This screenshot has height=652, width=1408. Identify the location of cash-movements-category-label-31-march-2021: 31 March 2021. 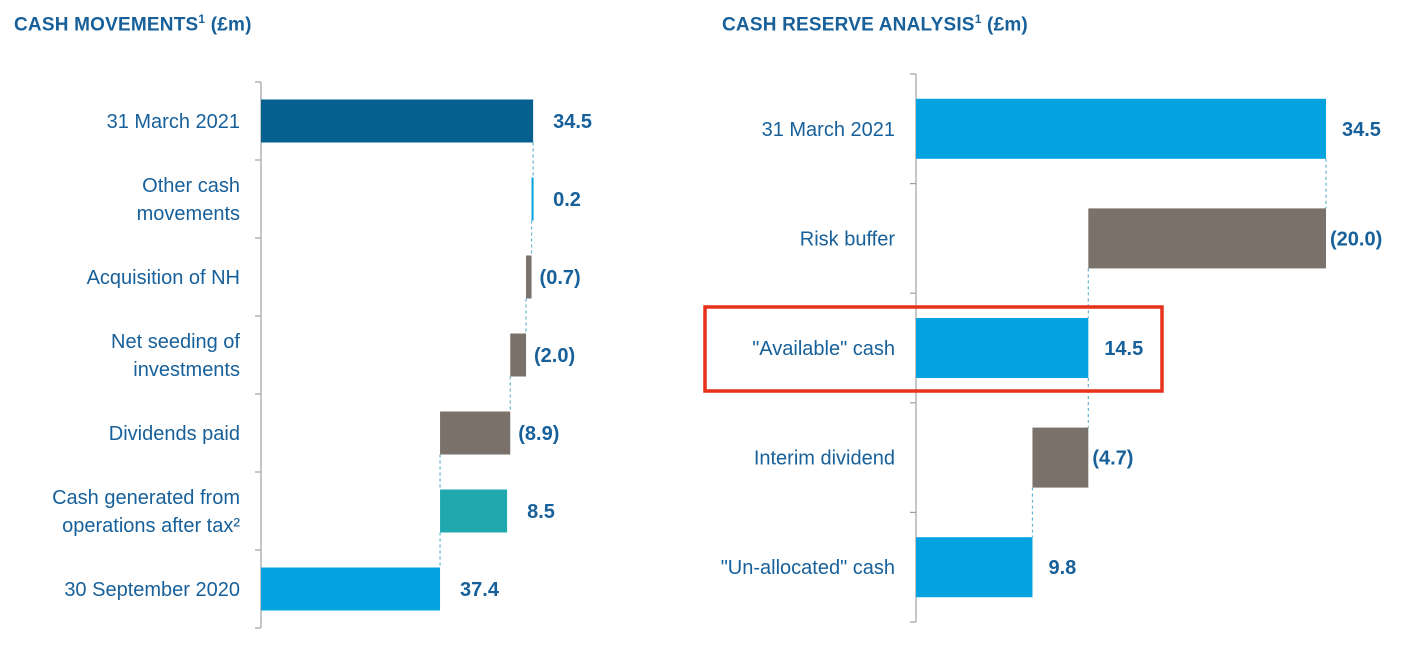
(173, 122).